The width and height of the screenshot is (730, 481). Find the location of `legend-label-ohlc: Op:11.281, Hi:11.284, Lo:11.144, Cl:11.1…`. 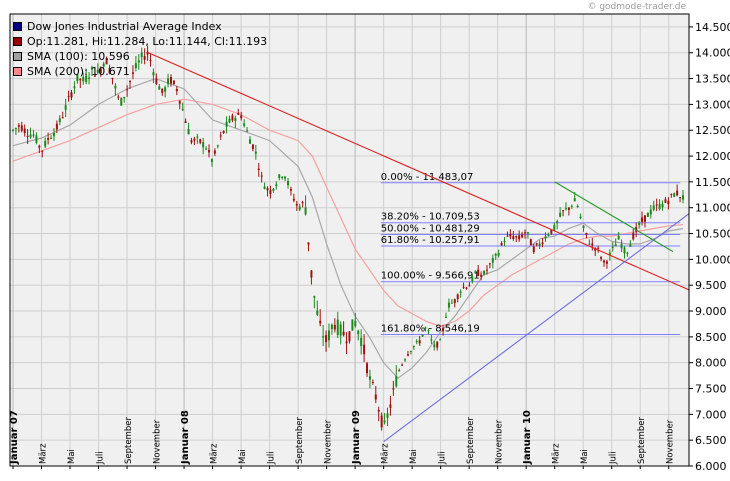

legend-label-ohlc: Op:11.281, Hi:11.284, Lo:11.144, Cl:11.1… is located at coordinates (147, 41).